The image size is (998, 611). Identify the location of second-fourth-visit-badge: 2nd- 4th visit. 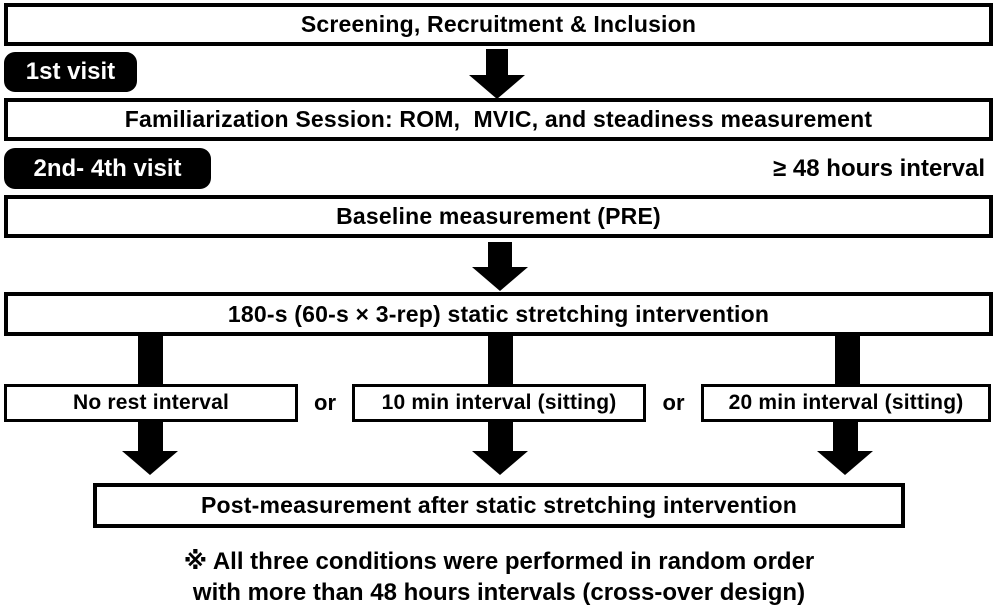
(107, 168).